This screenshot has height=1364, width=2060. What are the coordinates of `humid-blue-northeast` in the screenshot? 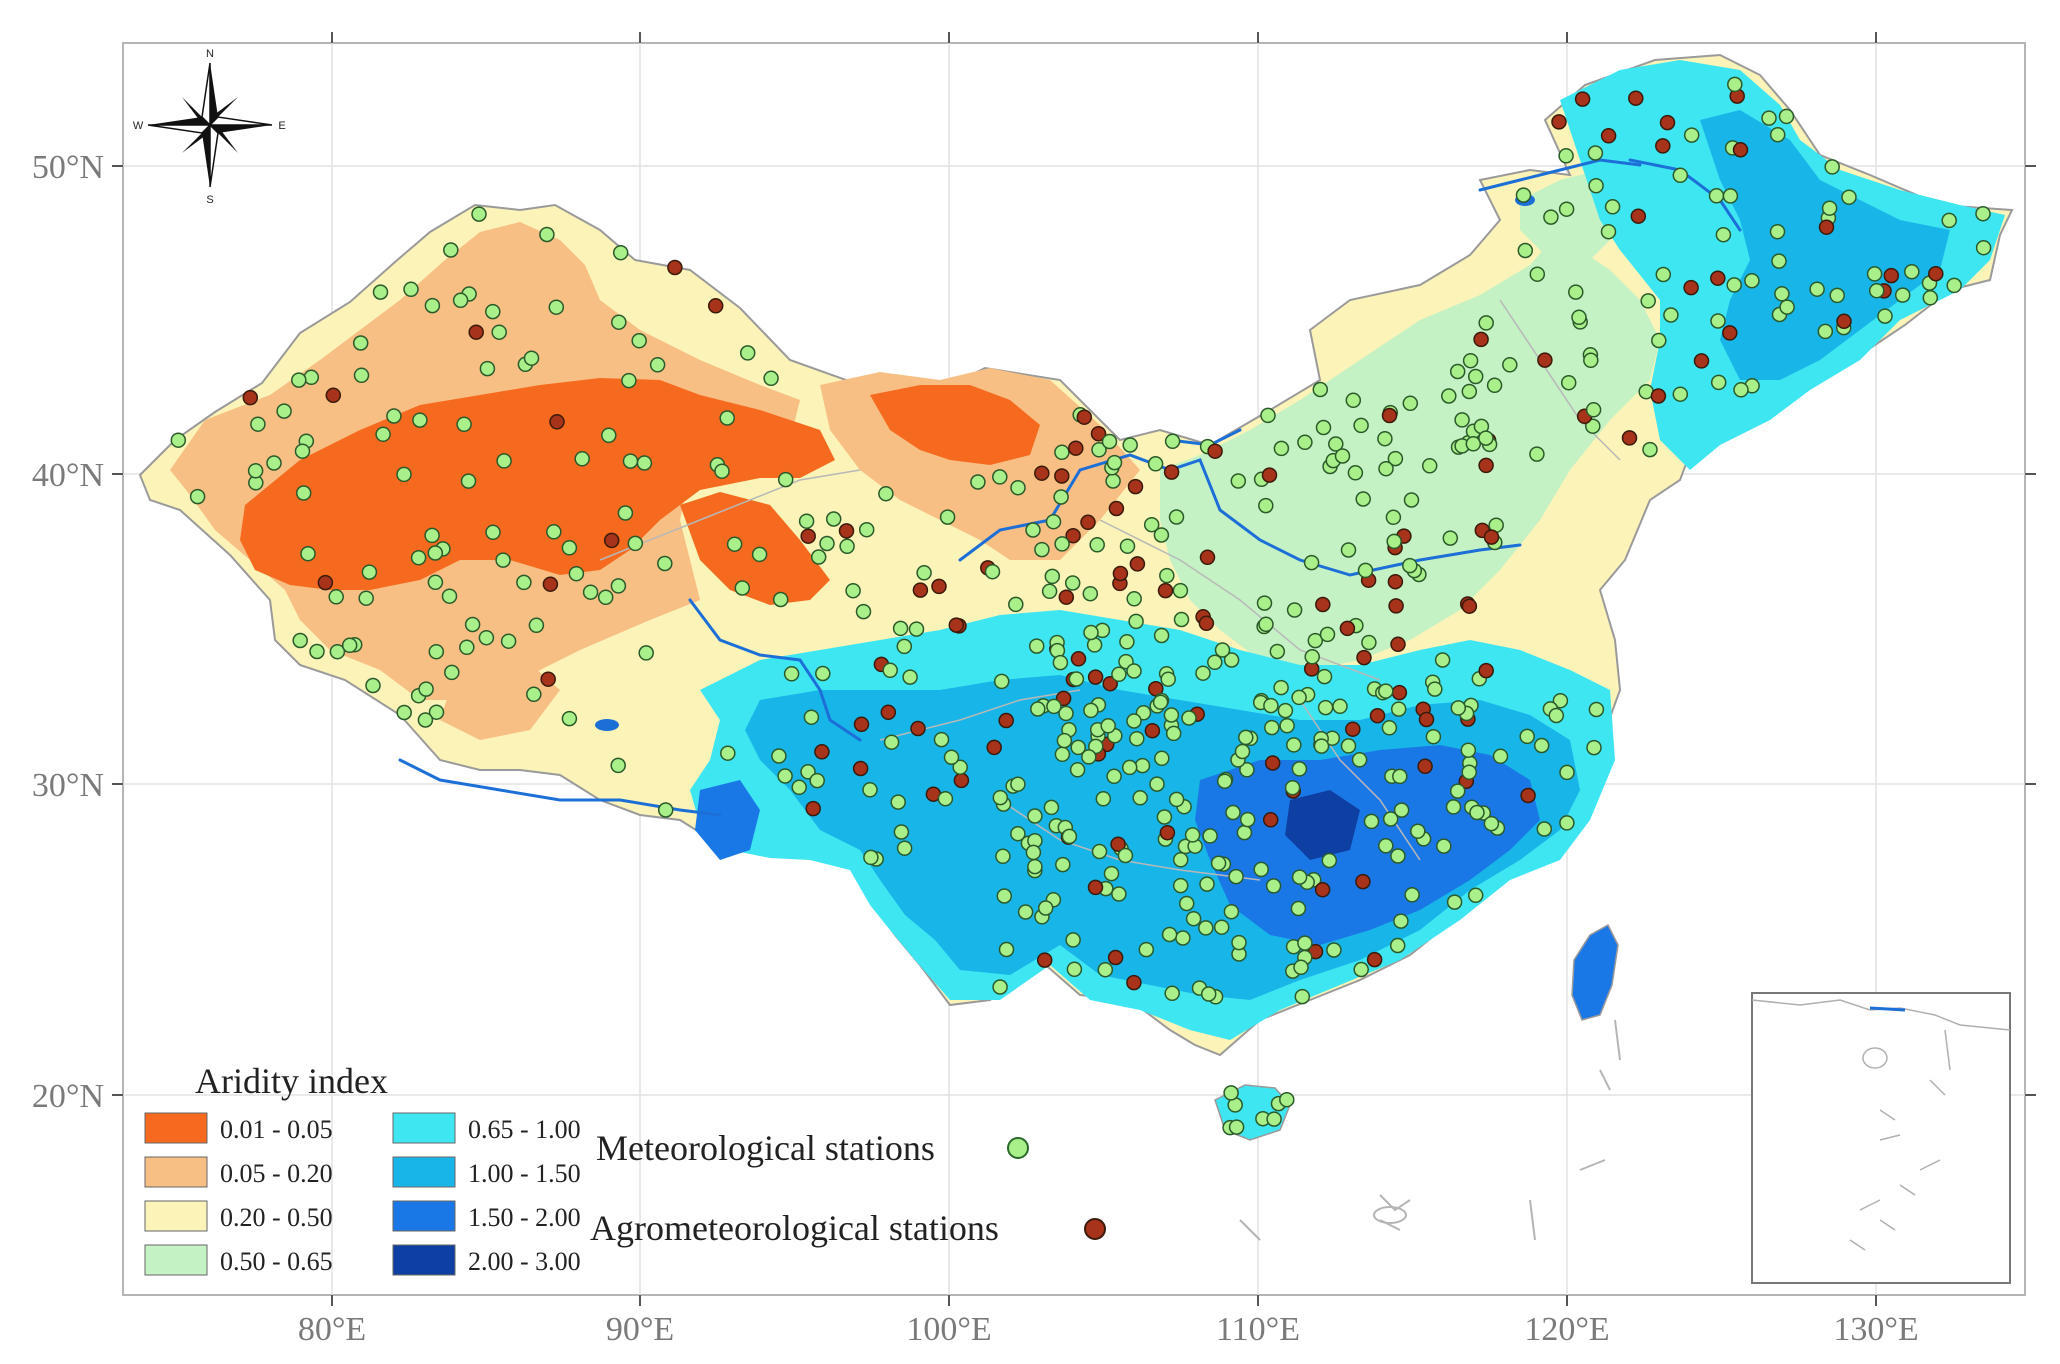 It's located at (1825, 245).